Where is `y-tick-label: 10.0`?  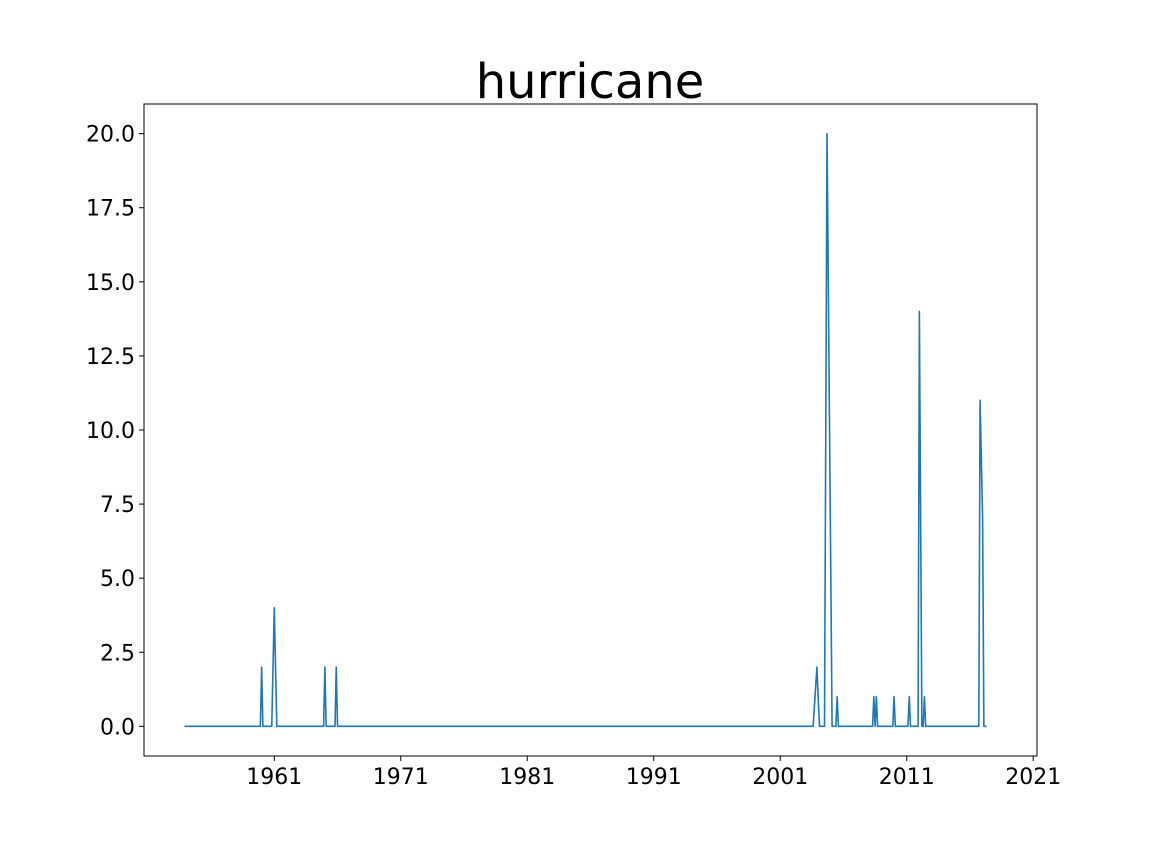
y-tick-label: 10.0 is located at coordinates (110, 431).